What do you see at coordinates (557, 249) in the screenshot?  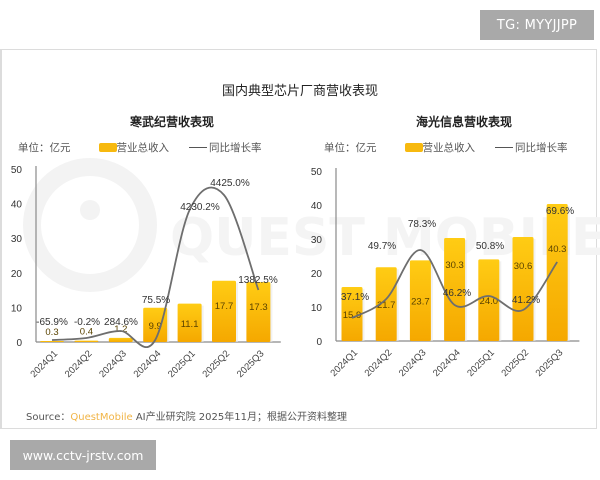 I see `svg-text: 40.3` at bounding box center [557, 249].